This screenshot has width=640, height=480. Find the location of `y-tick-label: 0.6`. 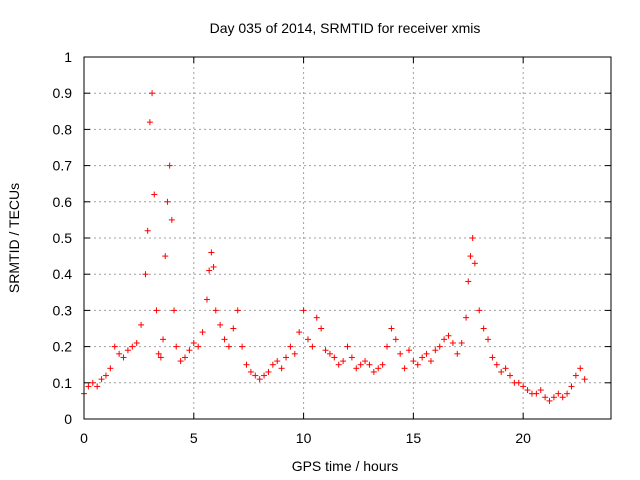

y-tick-label: 0.6 is located at coordinates (63, 202).